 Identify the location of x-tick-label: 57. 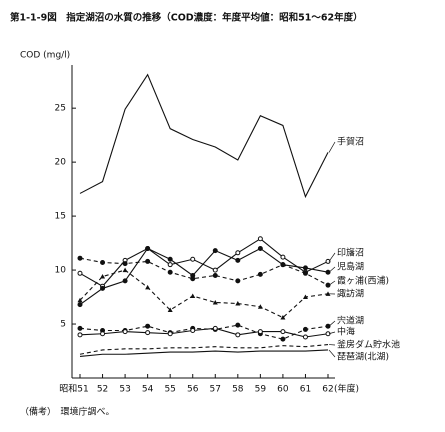
(215, 390).